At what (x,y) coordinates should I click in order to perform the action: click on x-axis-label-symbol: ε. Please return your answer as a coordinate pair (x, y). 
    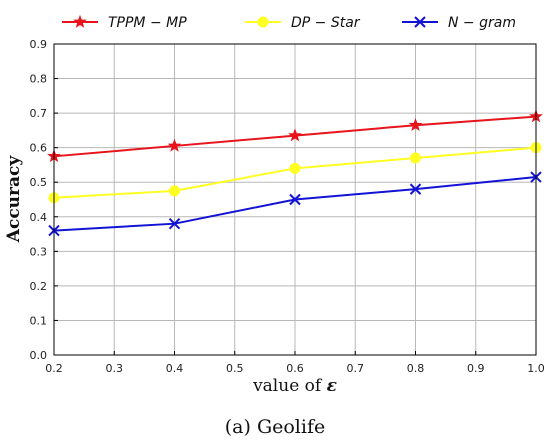
    Looking at the image, I should click on (332, 386).